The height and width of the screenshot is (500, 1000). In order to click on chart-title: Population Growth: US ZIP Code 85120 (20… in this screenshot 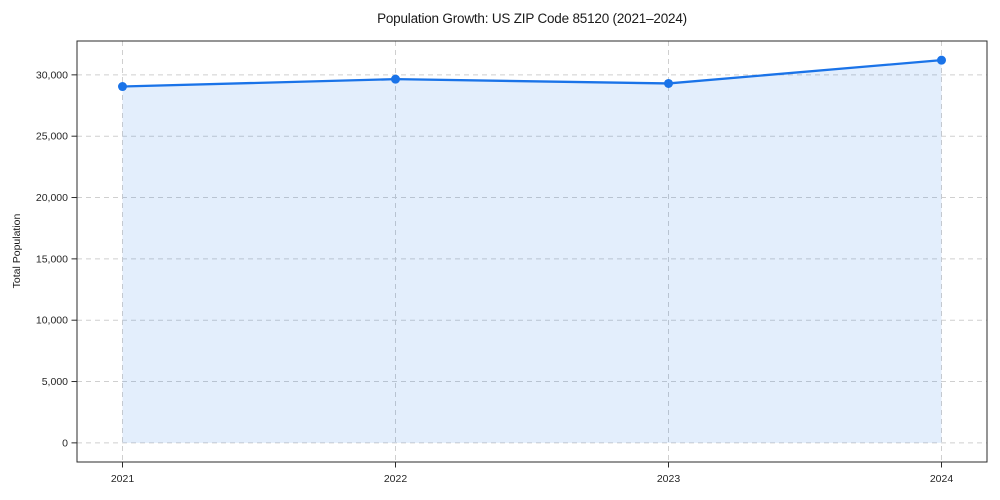, I will do `click(532, 18)`.